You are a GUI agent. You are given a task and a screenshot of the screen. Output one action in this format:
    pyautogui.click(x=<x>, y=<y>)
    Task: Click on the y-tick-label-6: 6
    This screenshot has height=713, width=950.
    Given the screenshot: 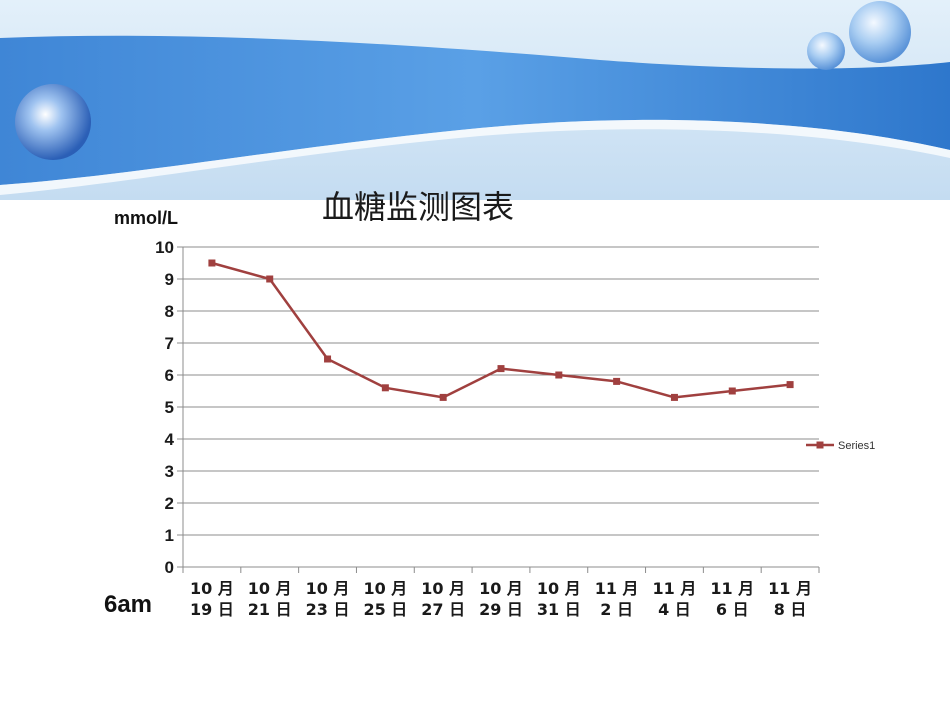 What is the action you would take?
    pyautogui.click(x=169, y=375)
    